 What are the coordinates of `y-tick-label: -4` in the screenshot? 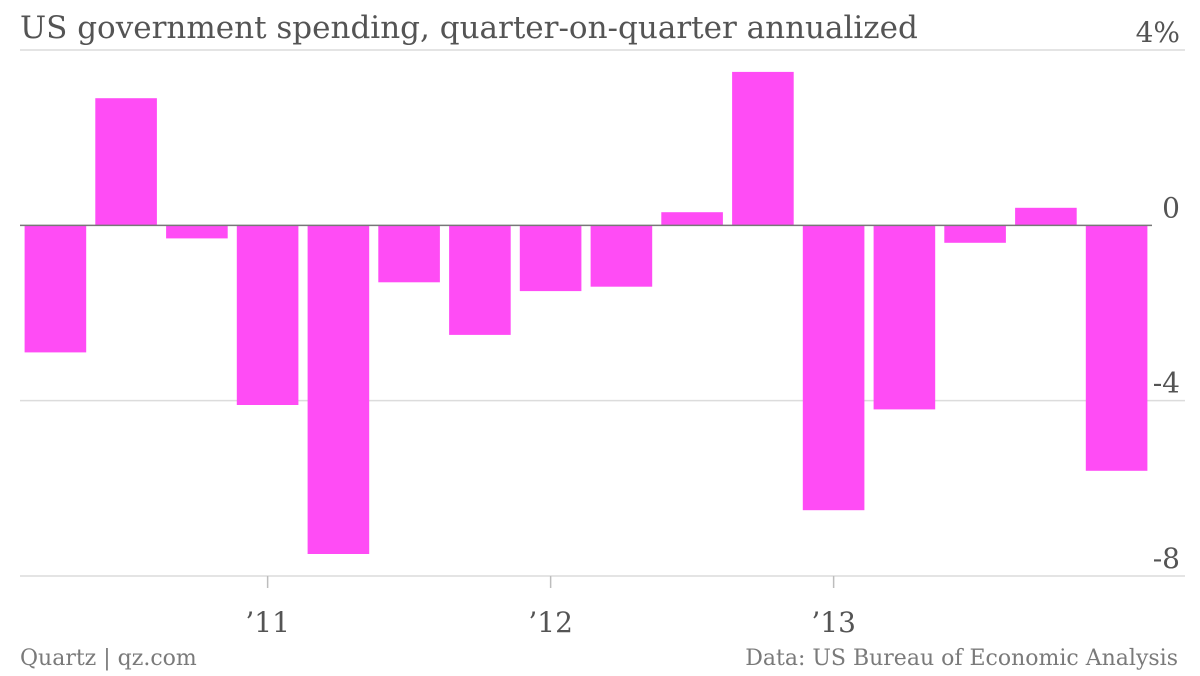 It's located at (1166, 383).